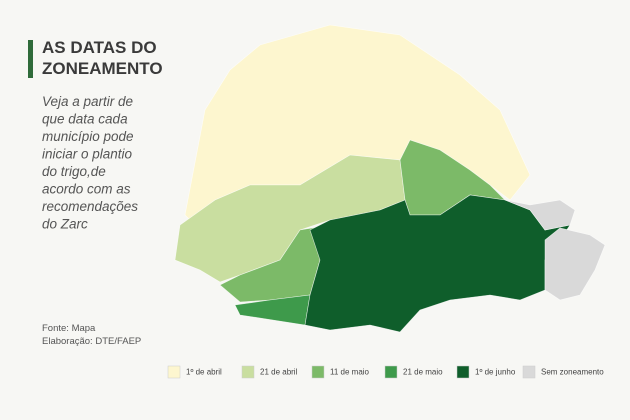  What do you see at coordinates (350, 372) in the screenshot?
I see `legend-label: 11 de maio` at bounding box center [350, 372].